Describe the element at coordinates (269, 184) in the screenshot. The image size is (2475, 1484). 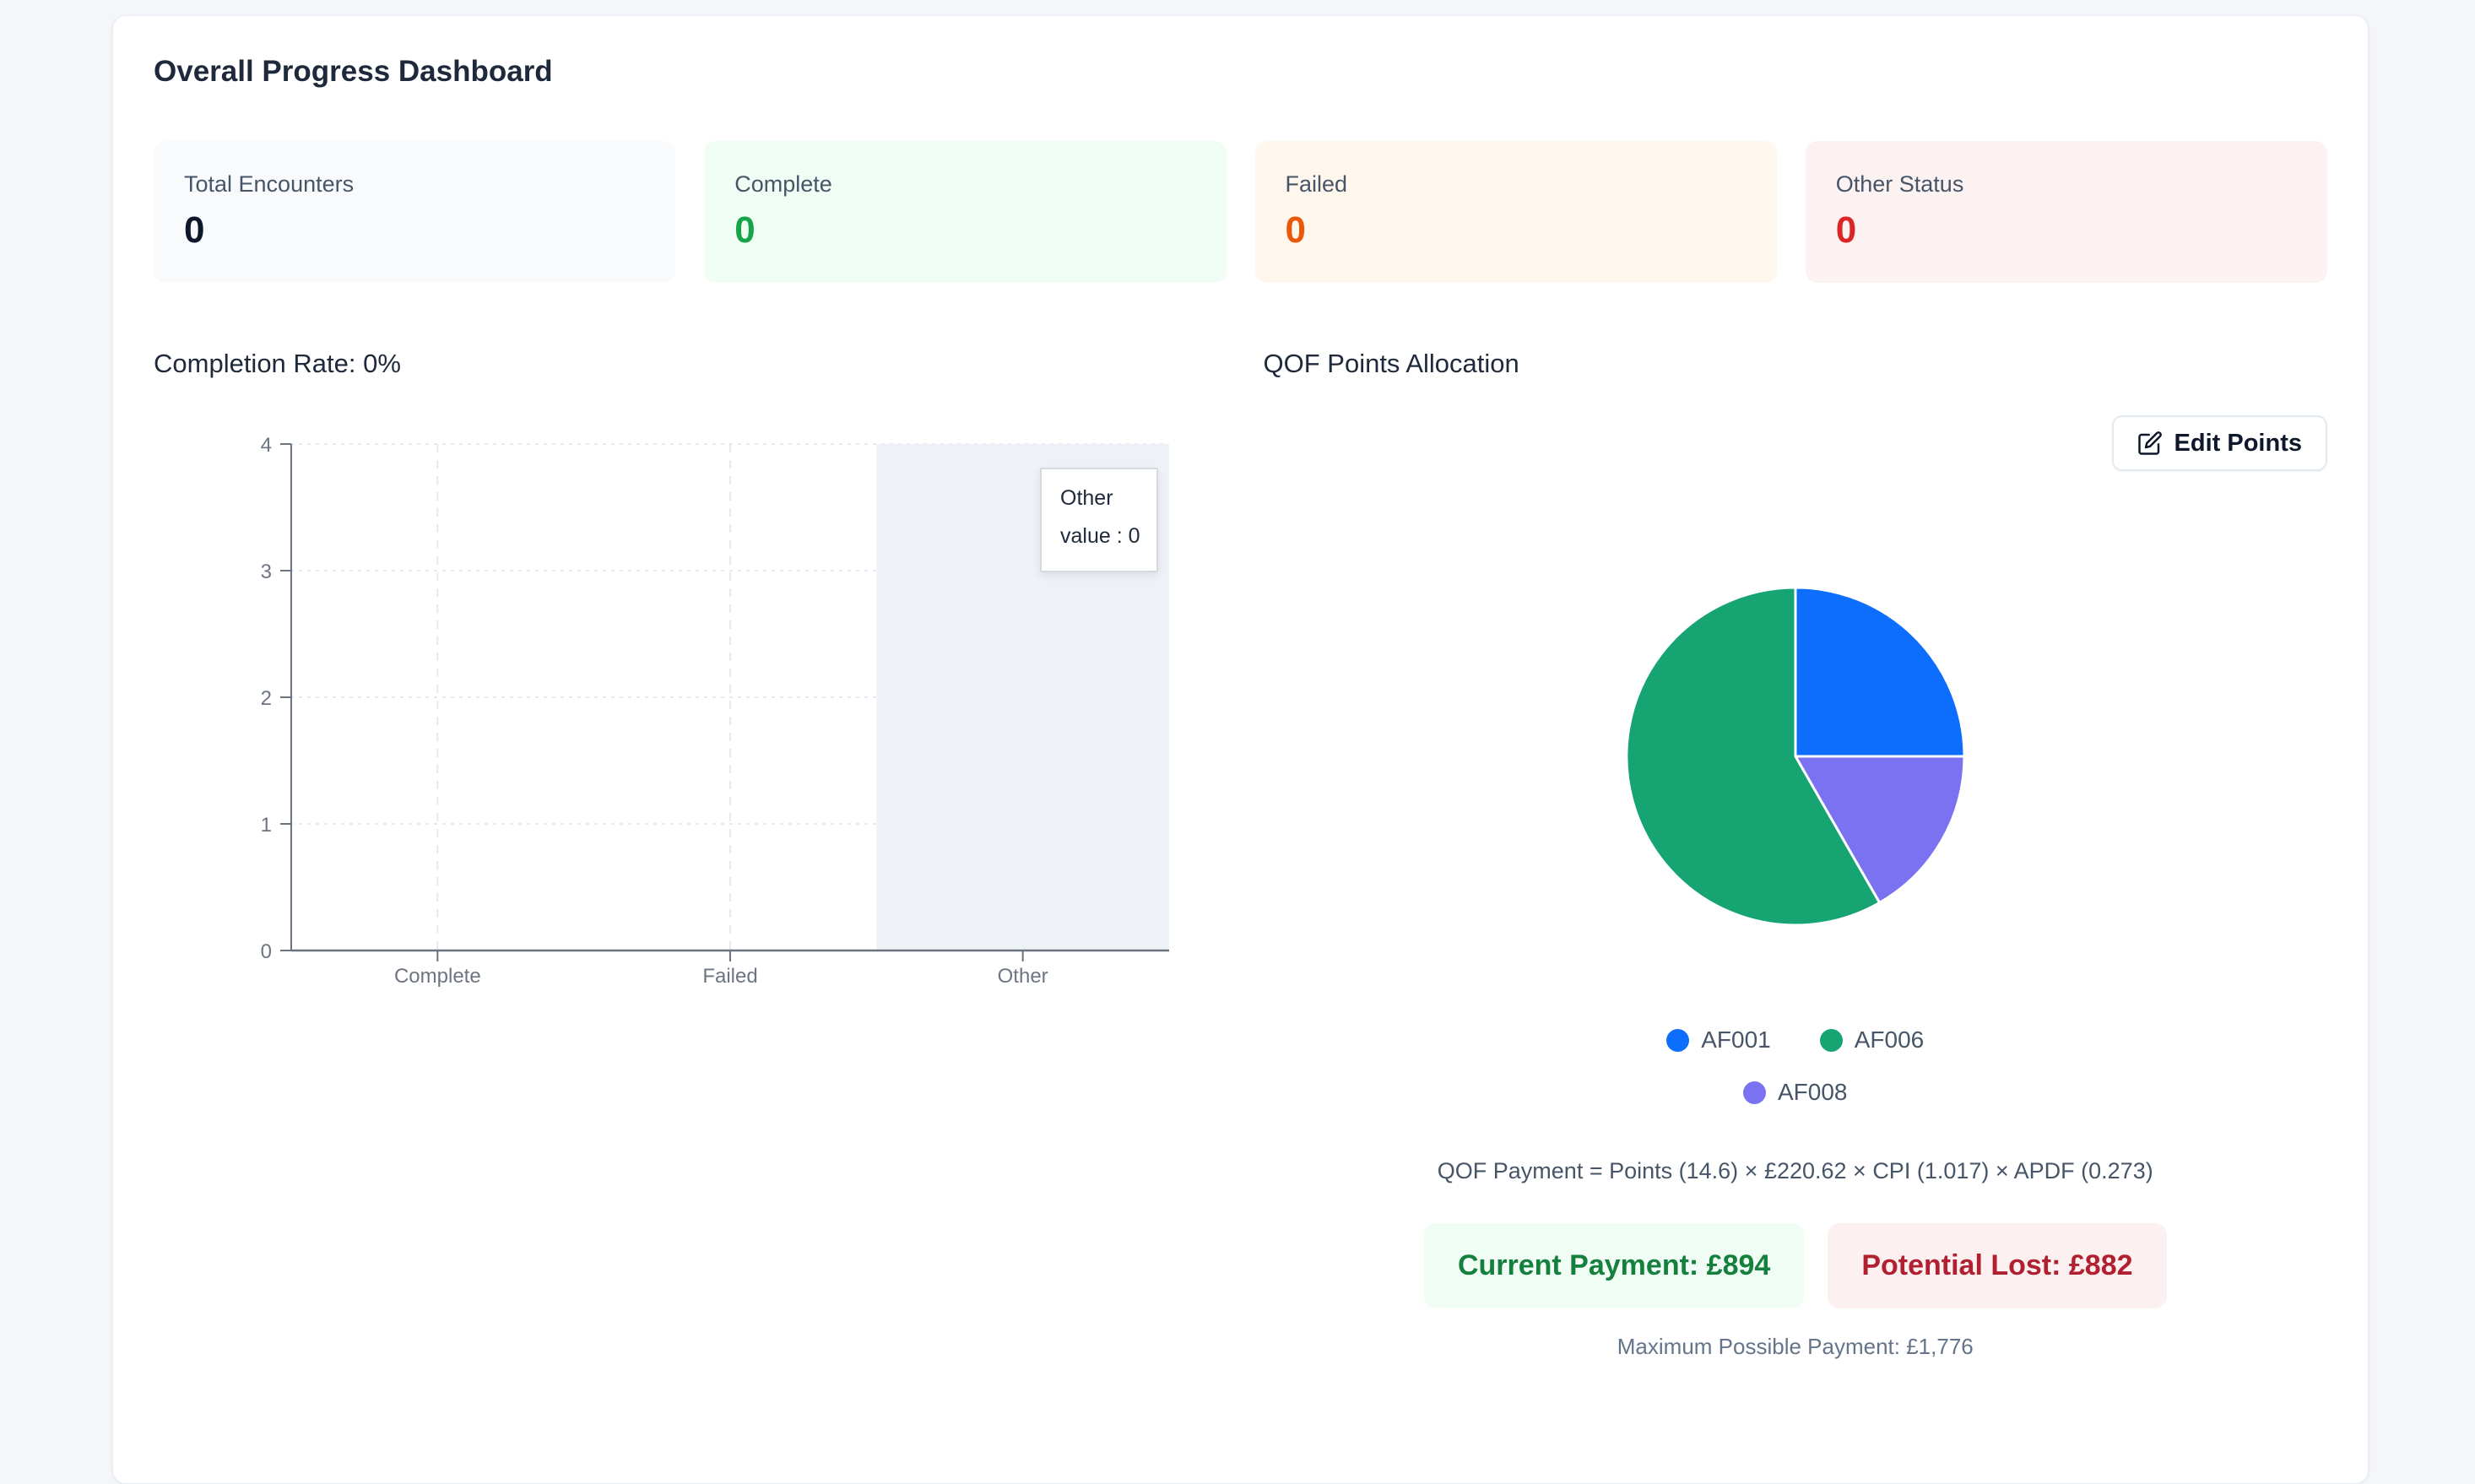
I see `stat-label: Total Encounters` at that location.